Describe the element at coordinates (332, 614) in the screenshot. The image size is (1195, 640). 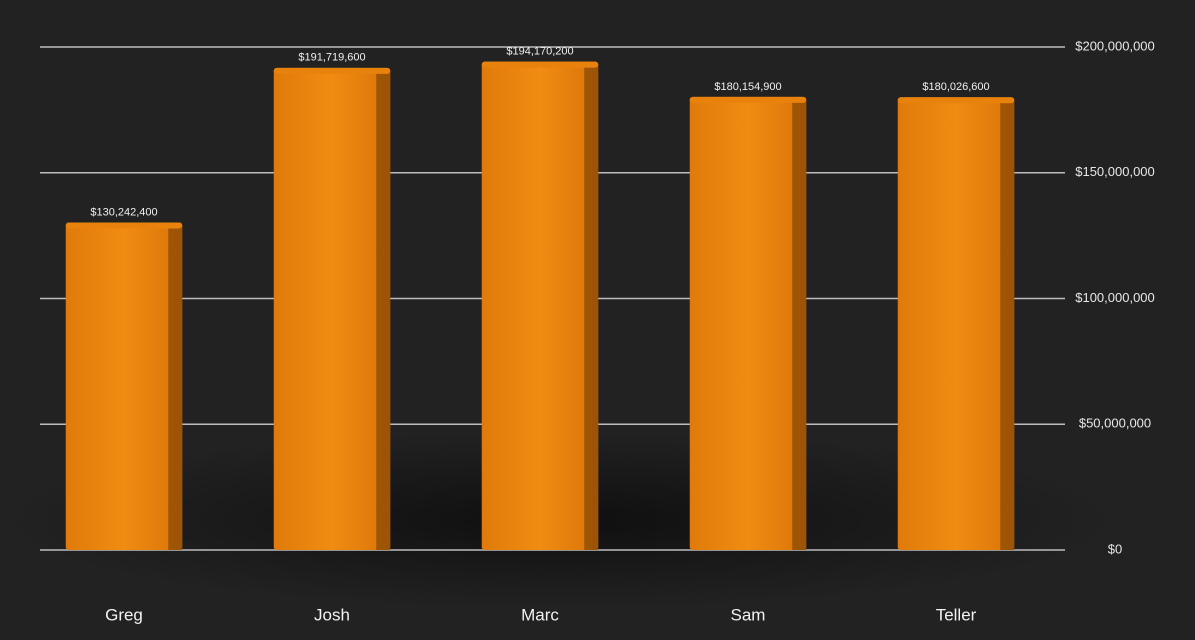
I see `x-tick-label: Josh` at that location.